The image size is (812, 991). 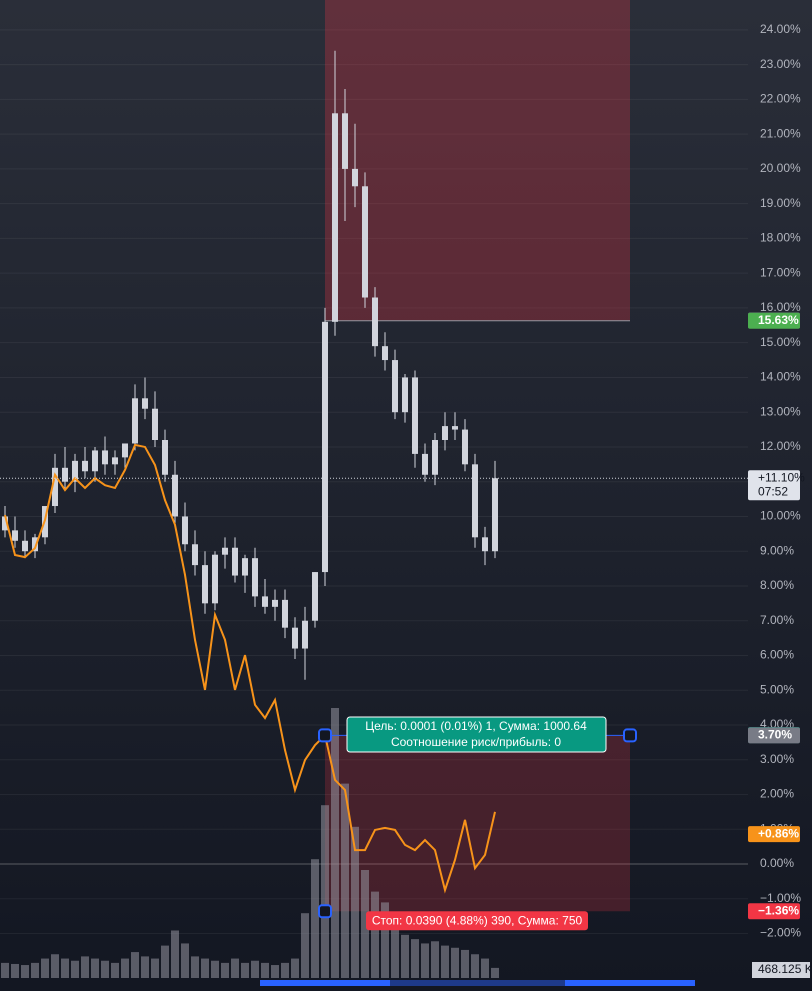 I want to click on position-zone, so click(x=477, y=823).